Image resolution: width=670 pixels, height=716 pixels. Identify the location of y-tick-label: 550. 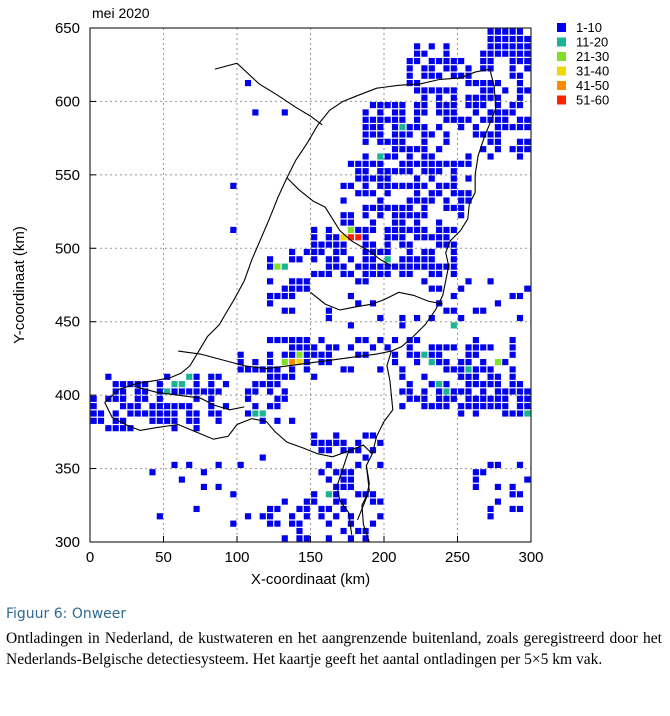
(67, 175).